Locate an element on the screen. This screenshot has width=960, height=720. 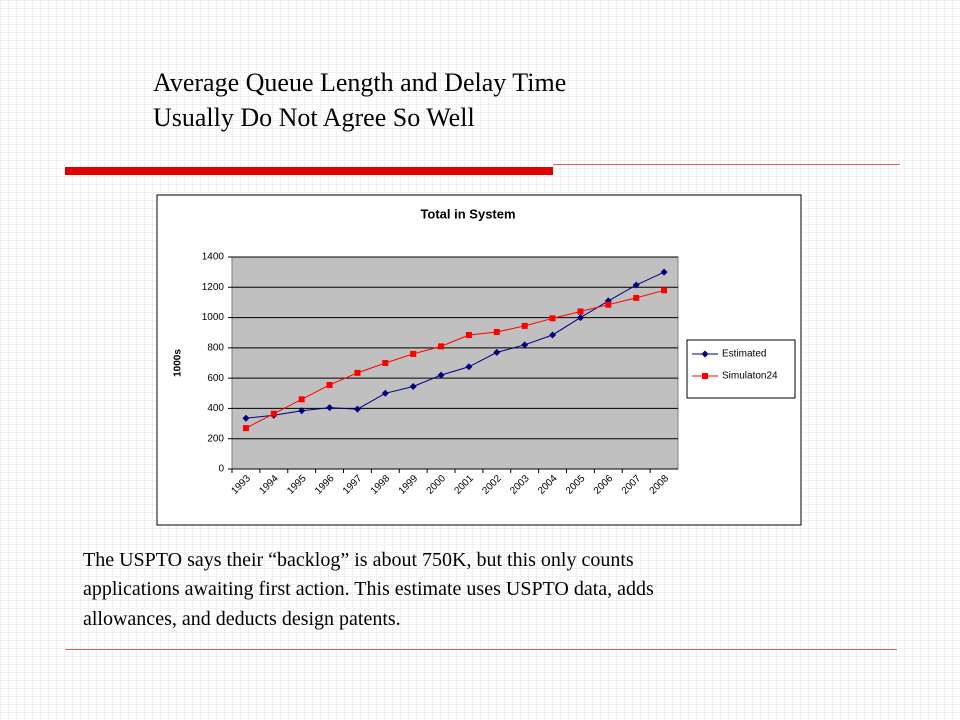
legend-label: Estimated is located at coordinates (744, 354).